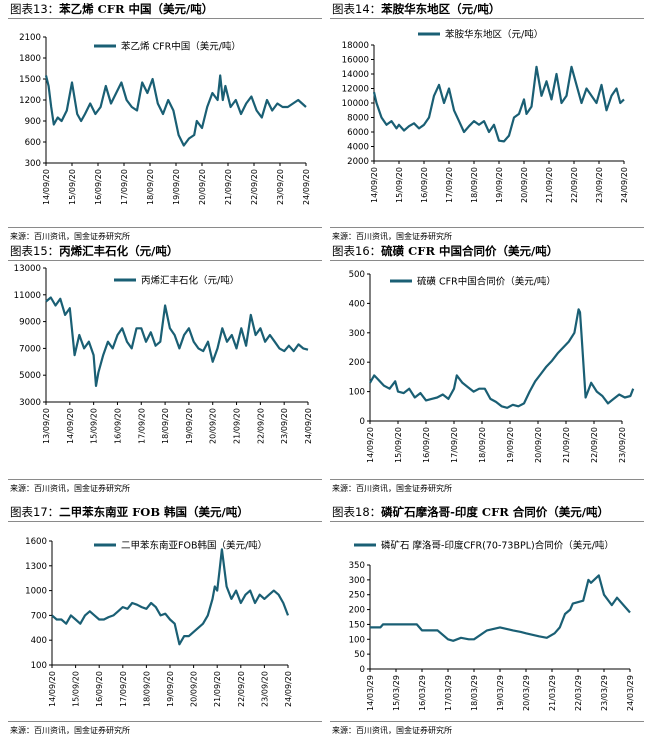 The height and width of the screenshot is (740, 646). Describe the element at coordinates (27, 296) in the screenshot. I see `y-tick-label: 11000` at that location.